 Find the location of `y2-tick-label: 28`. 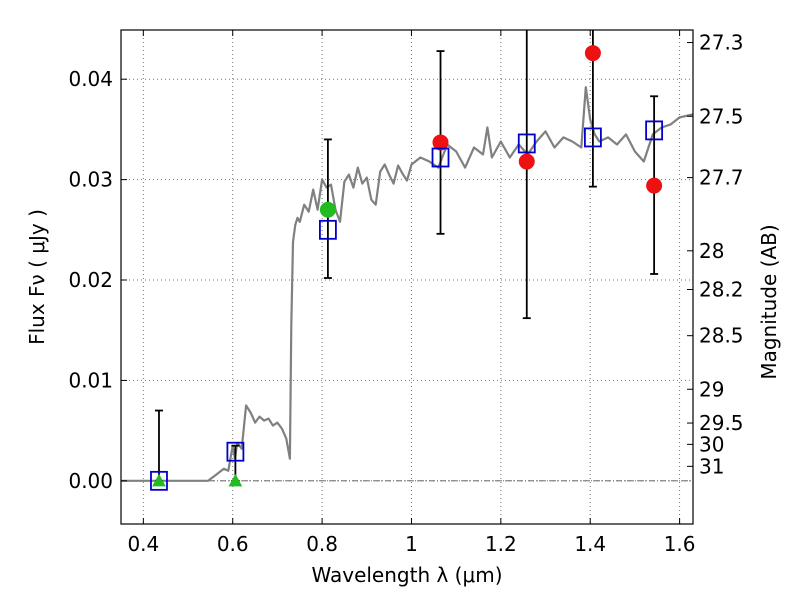

y2-tick-label: 28 is located at coordinates (711, 251).